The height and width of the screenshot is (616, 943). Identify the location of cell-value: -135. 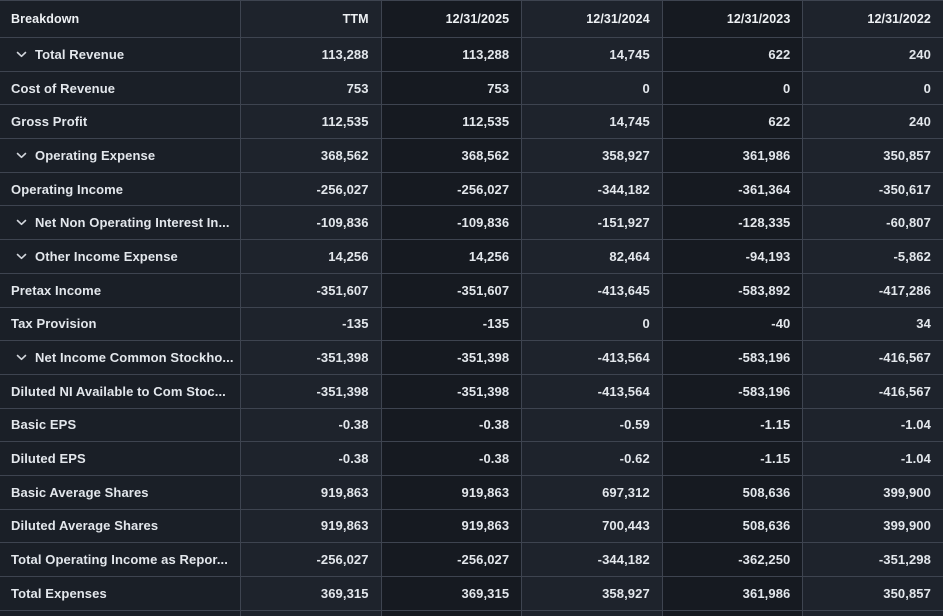
(451, 324).